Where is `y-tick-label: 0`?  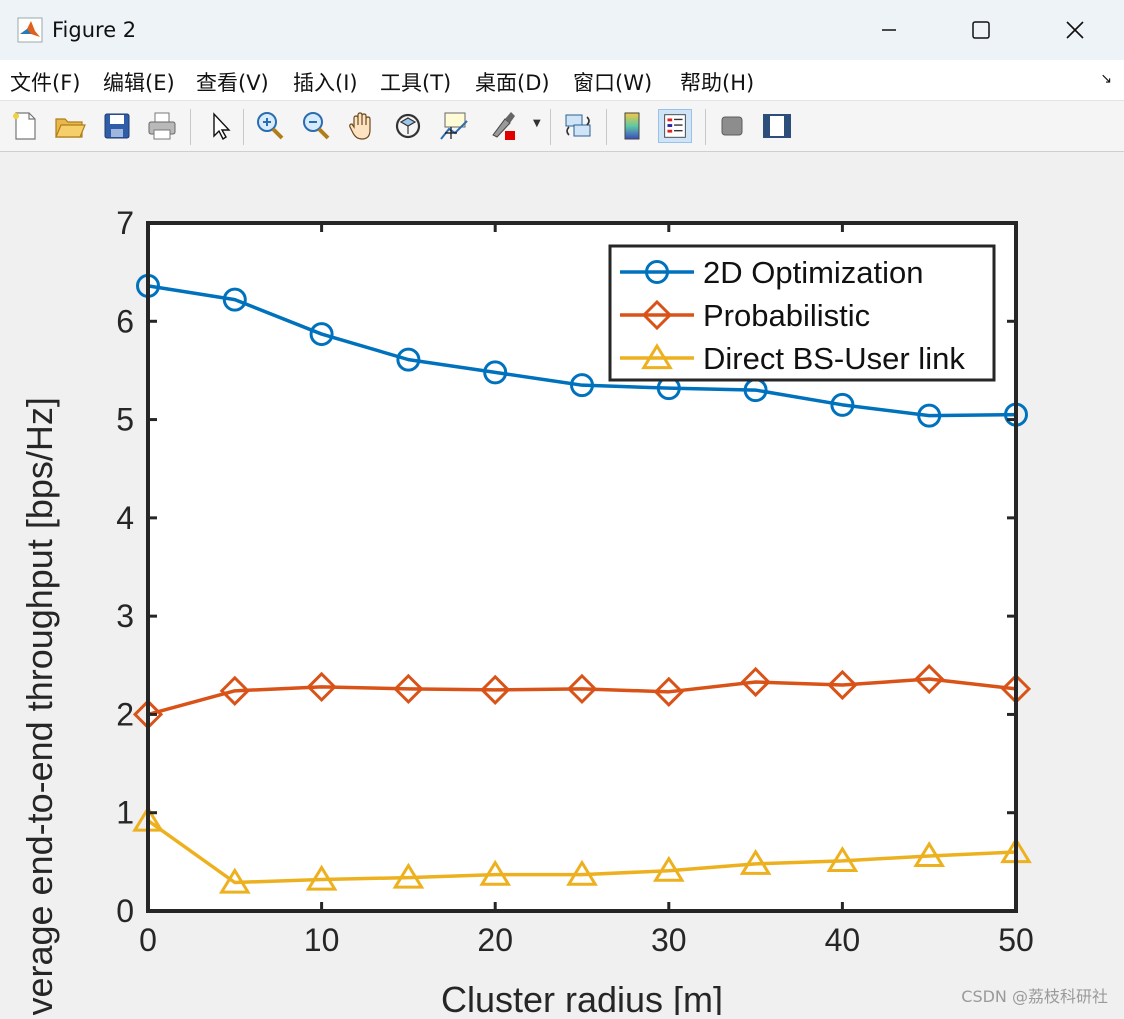
y-tick-label: 0 is located at coordinates (125, 911).